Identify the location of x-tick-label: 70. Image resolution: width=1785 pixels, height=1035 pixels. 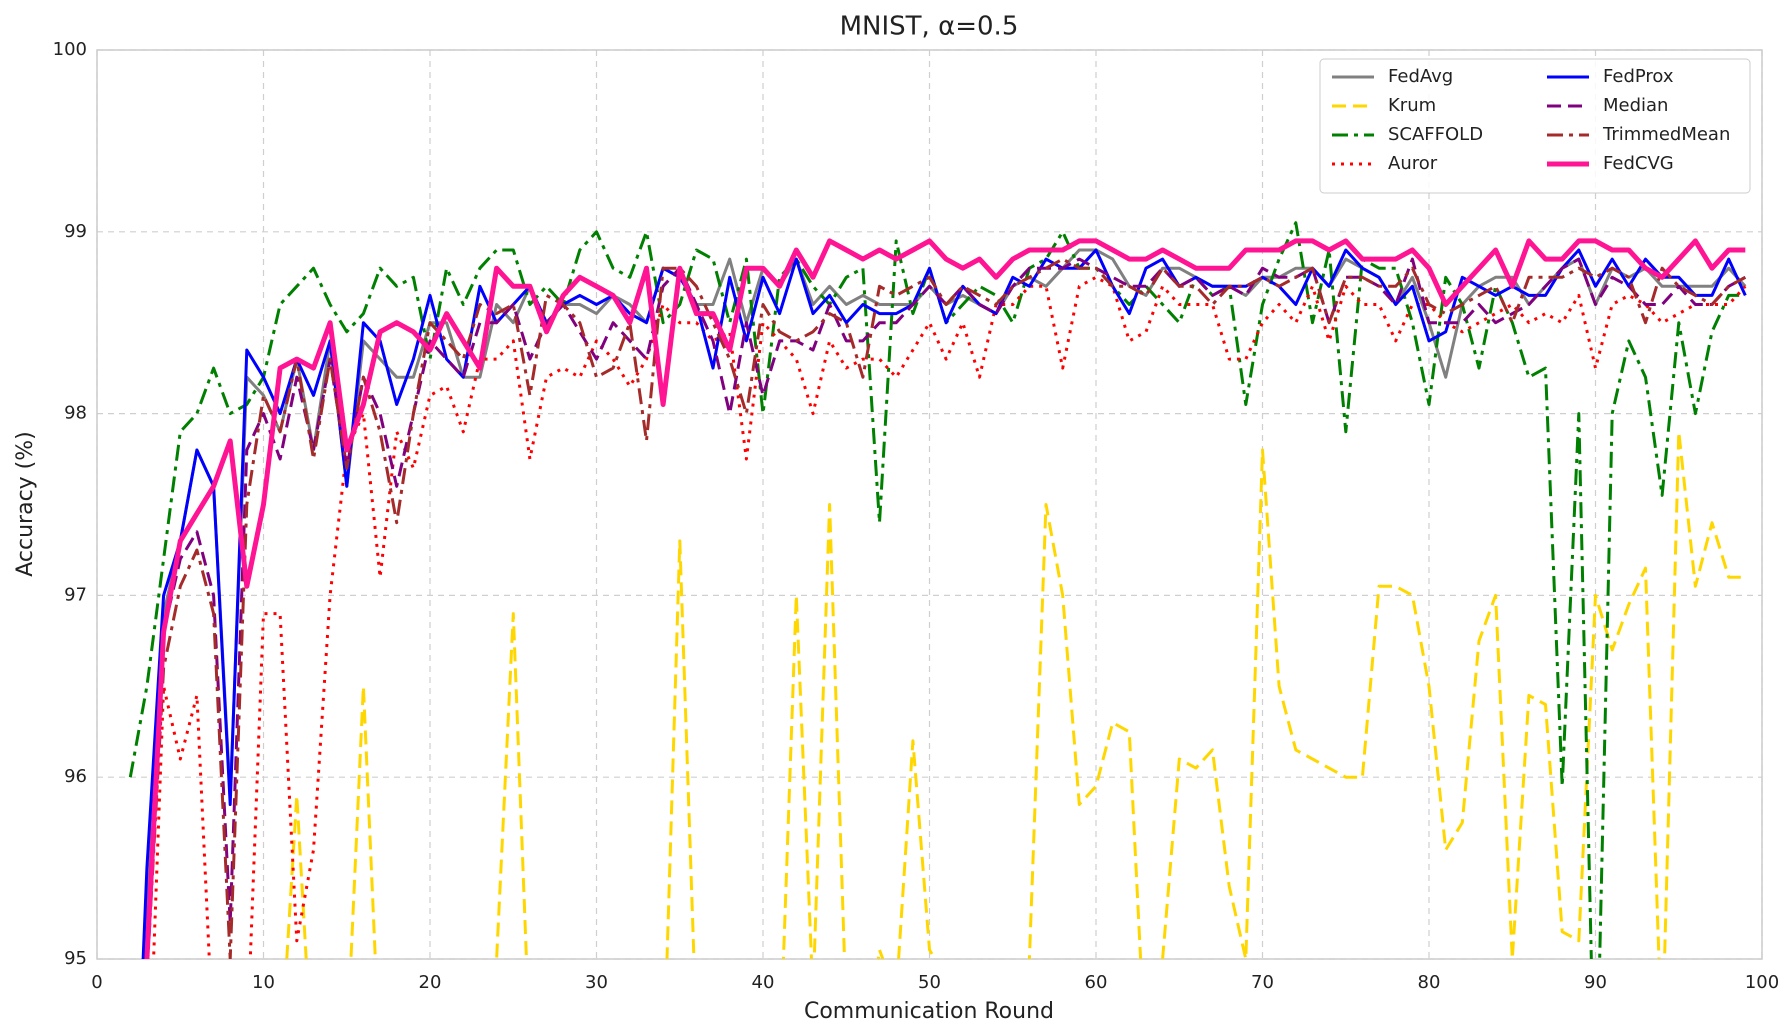
(1262, 982).